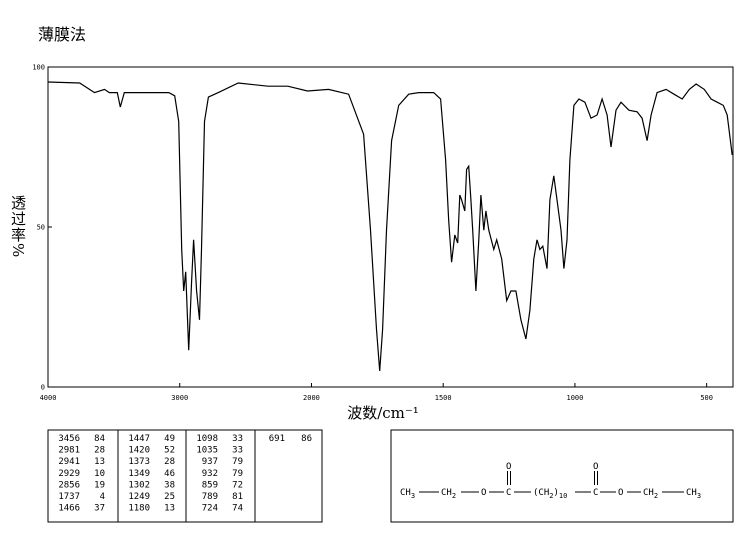 The height and width of the screenshot is (539, 741). What do you see at coordinates (237, 509) in the screenshot?
I see `peak-transmittance: 74` at bounding box center [237, 509].